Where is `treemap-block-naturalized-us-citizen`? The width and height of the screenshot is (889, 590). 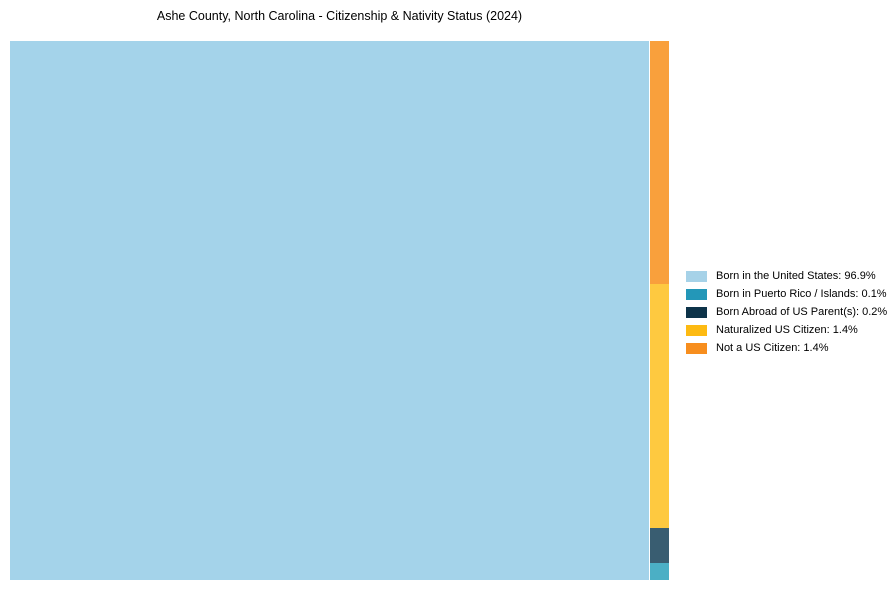
treemap-block-naturalized-us-citizen is located at coordinates (659, 406).